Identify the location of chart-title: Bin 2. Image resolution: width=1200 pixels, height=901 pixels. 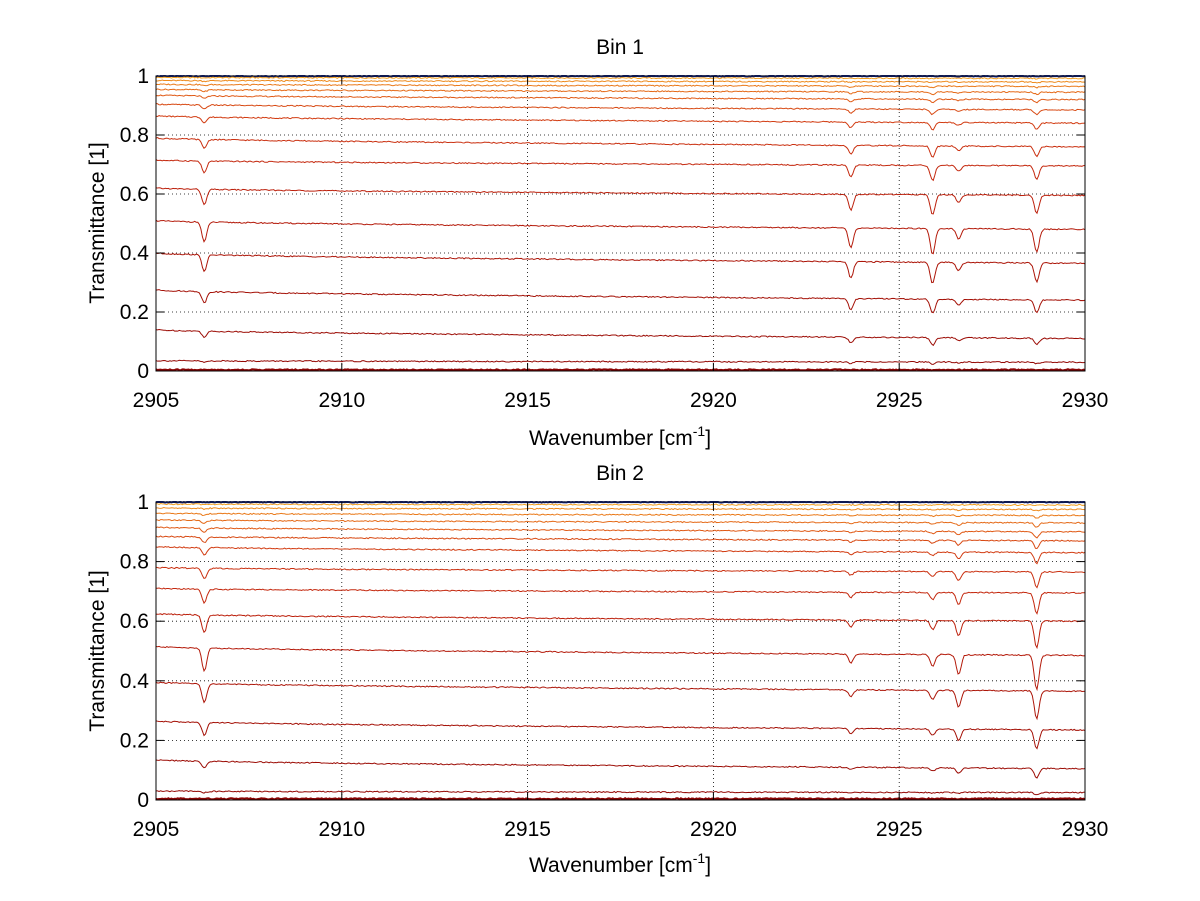
(620, 473).